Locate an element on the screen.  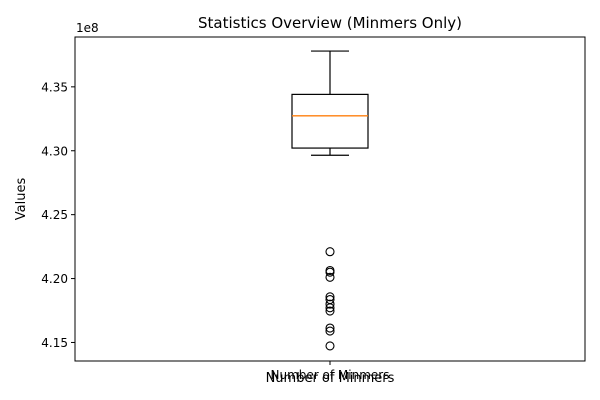
plot-area is located at coordinates (330, 200).